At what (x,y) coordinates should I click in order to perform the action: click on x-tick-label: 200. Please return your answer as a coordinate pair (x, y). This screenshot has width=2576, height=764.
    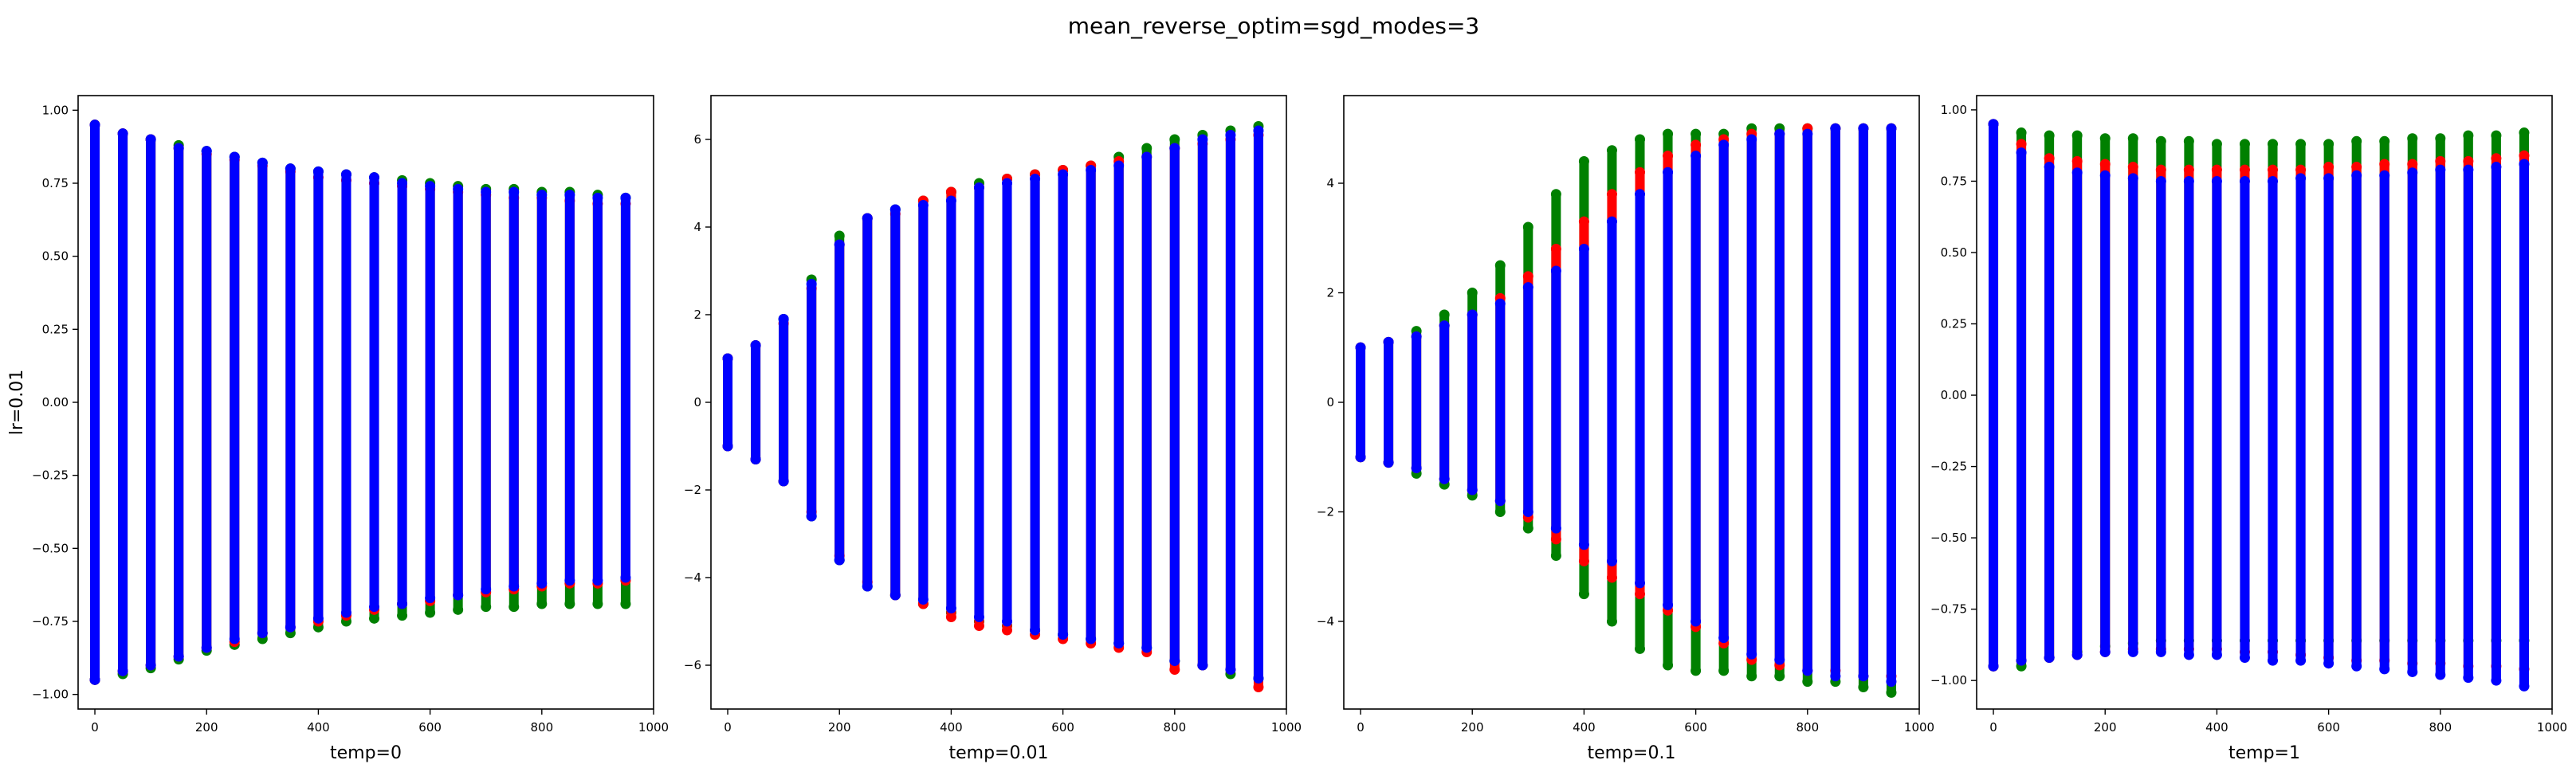
    Looking at the image, I should click on (839, 727).